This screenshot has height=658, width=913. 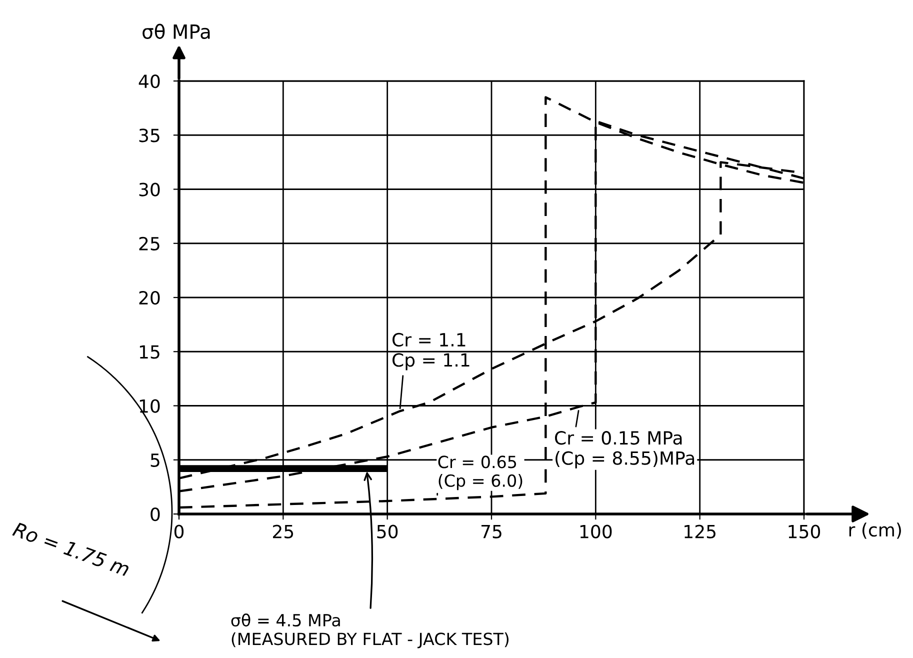 What do you see at coordinates (804, 531) in the screenshot?
I see `x-tick-label: 150` at bounding box center [804, 531].